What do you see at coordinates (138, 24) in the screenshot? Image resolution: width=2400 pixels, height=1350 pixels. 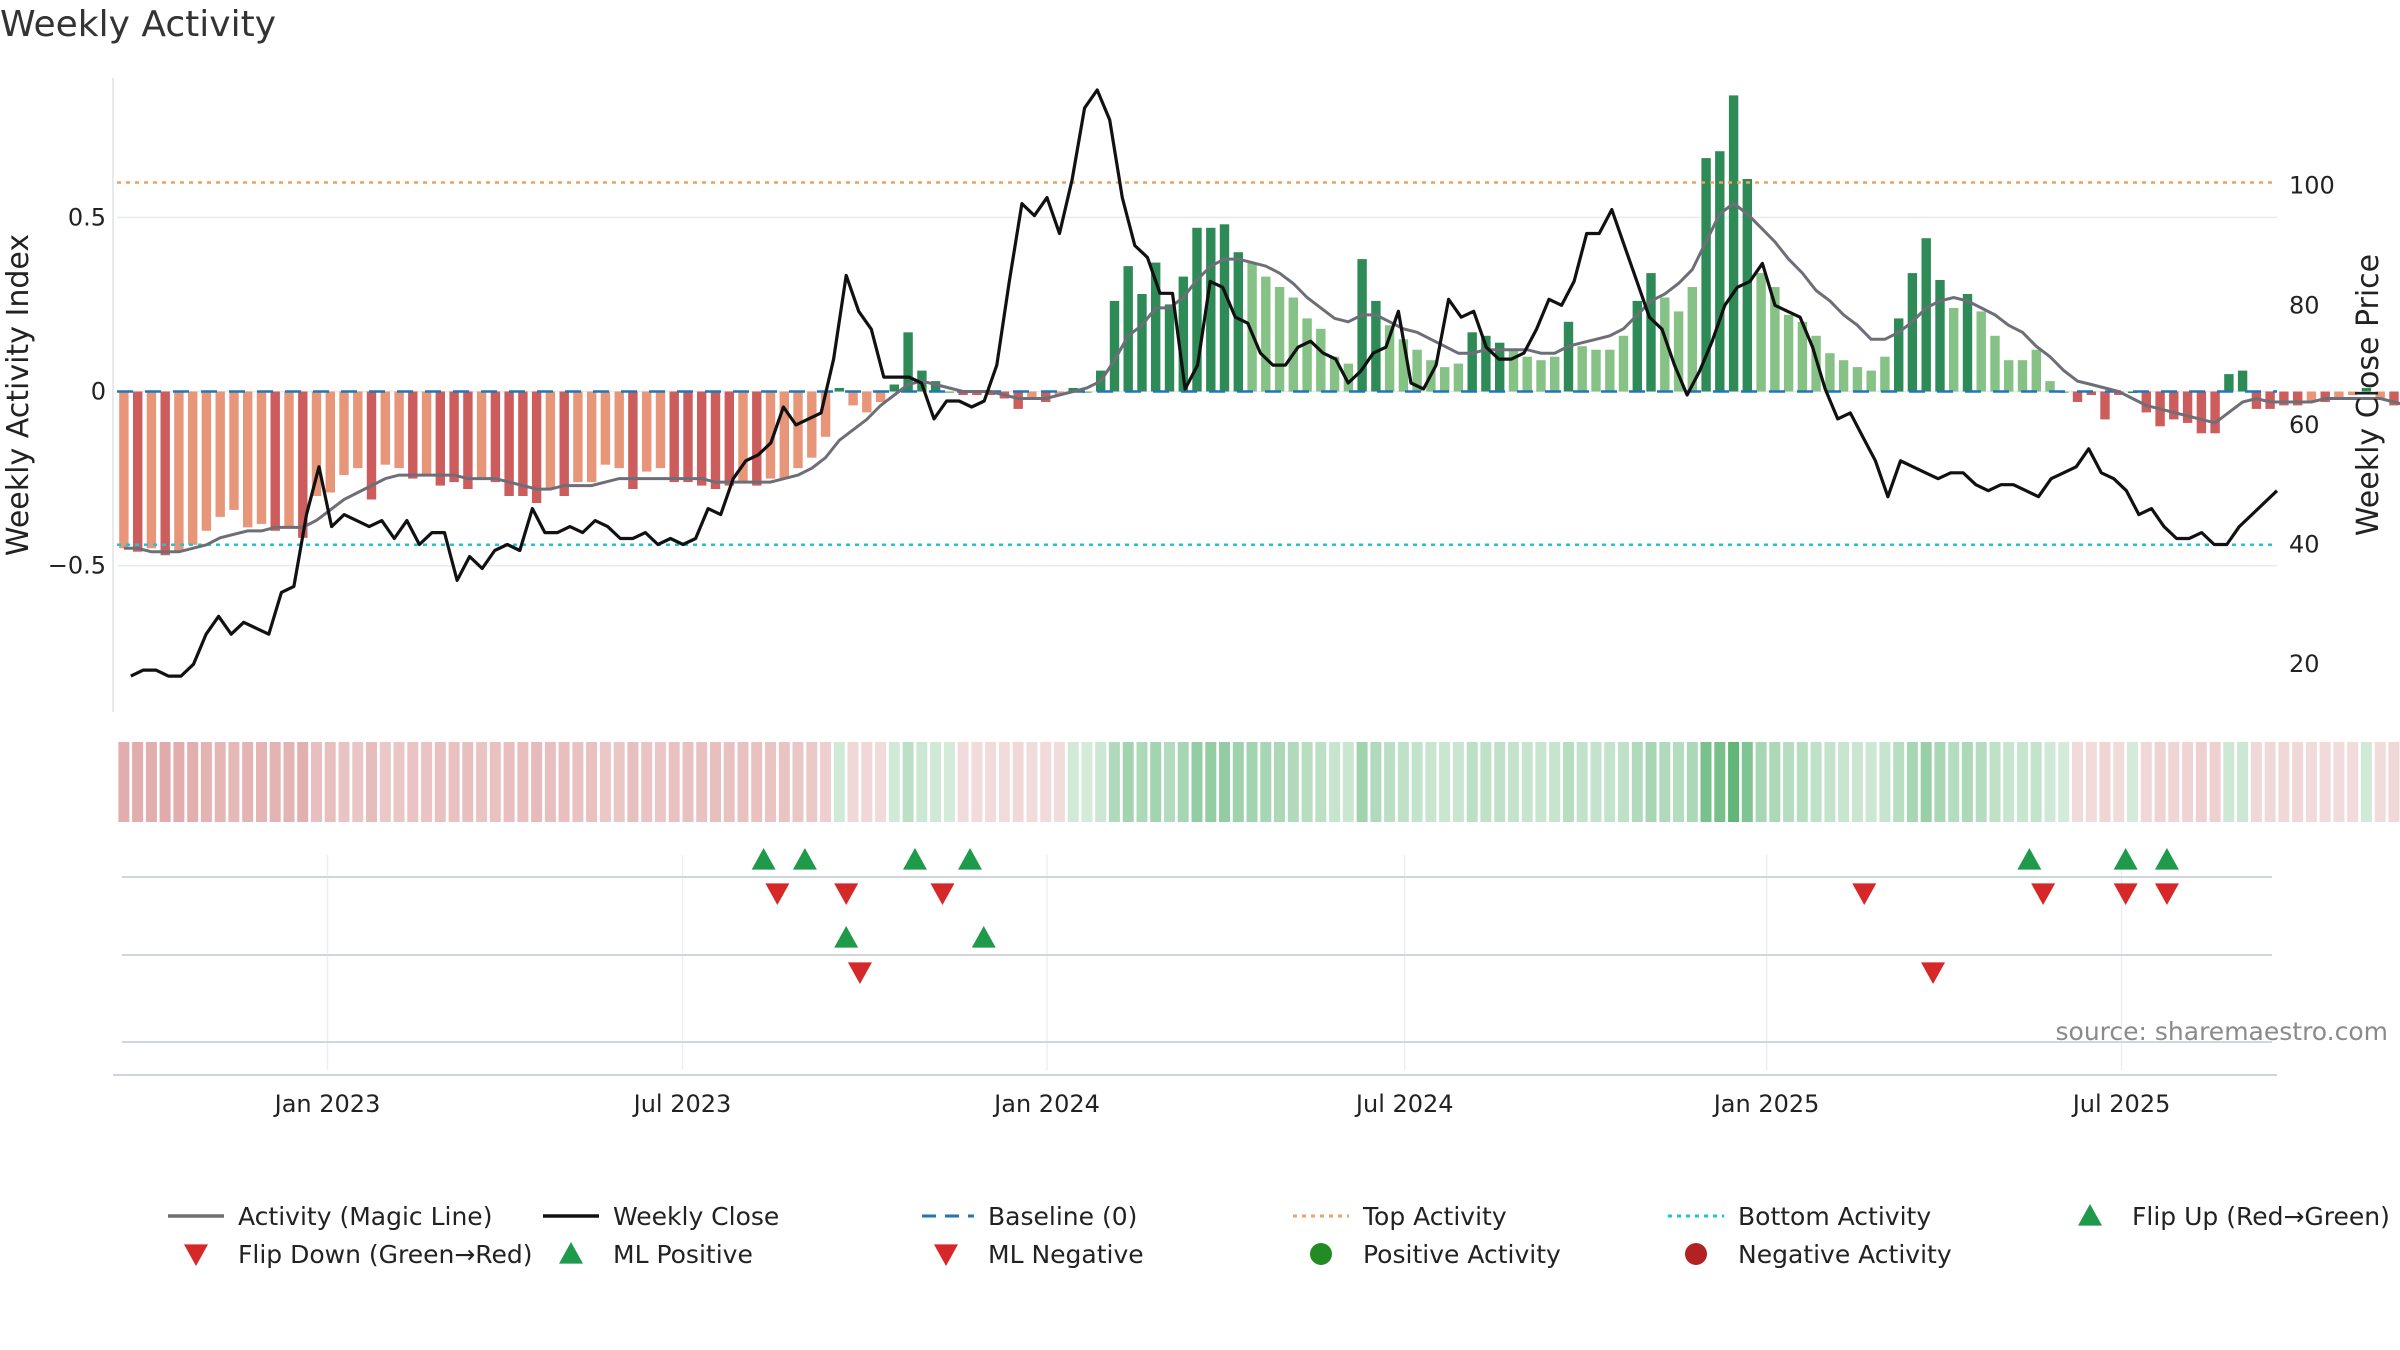 I see `chart-title: Weekly Activity` at bounding box center [138, 24].